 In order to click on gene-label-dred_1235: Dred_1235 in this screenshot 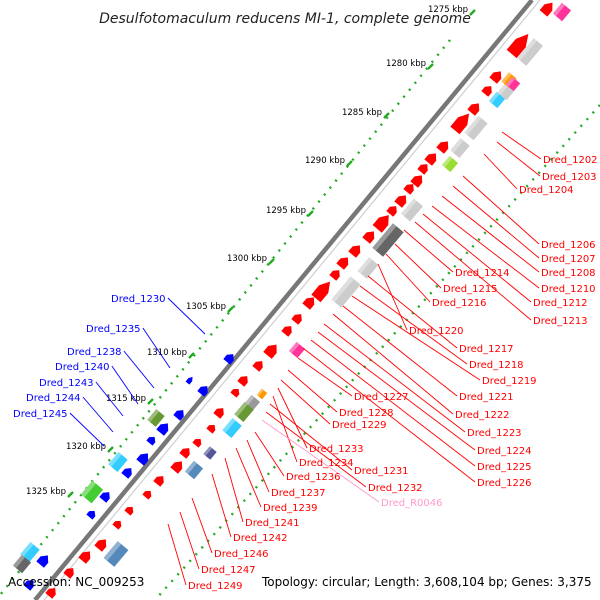, I will do `click(113, 329)`.